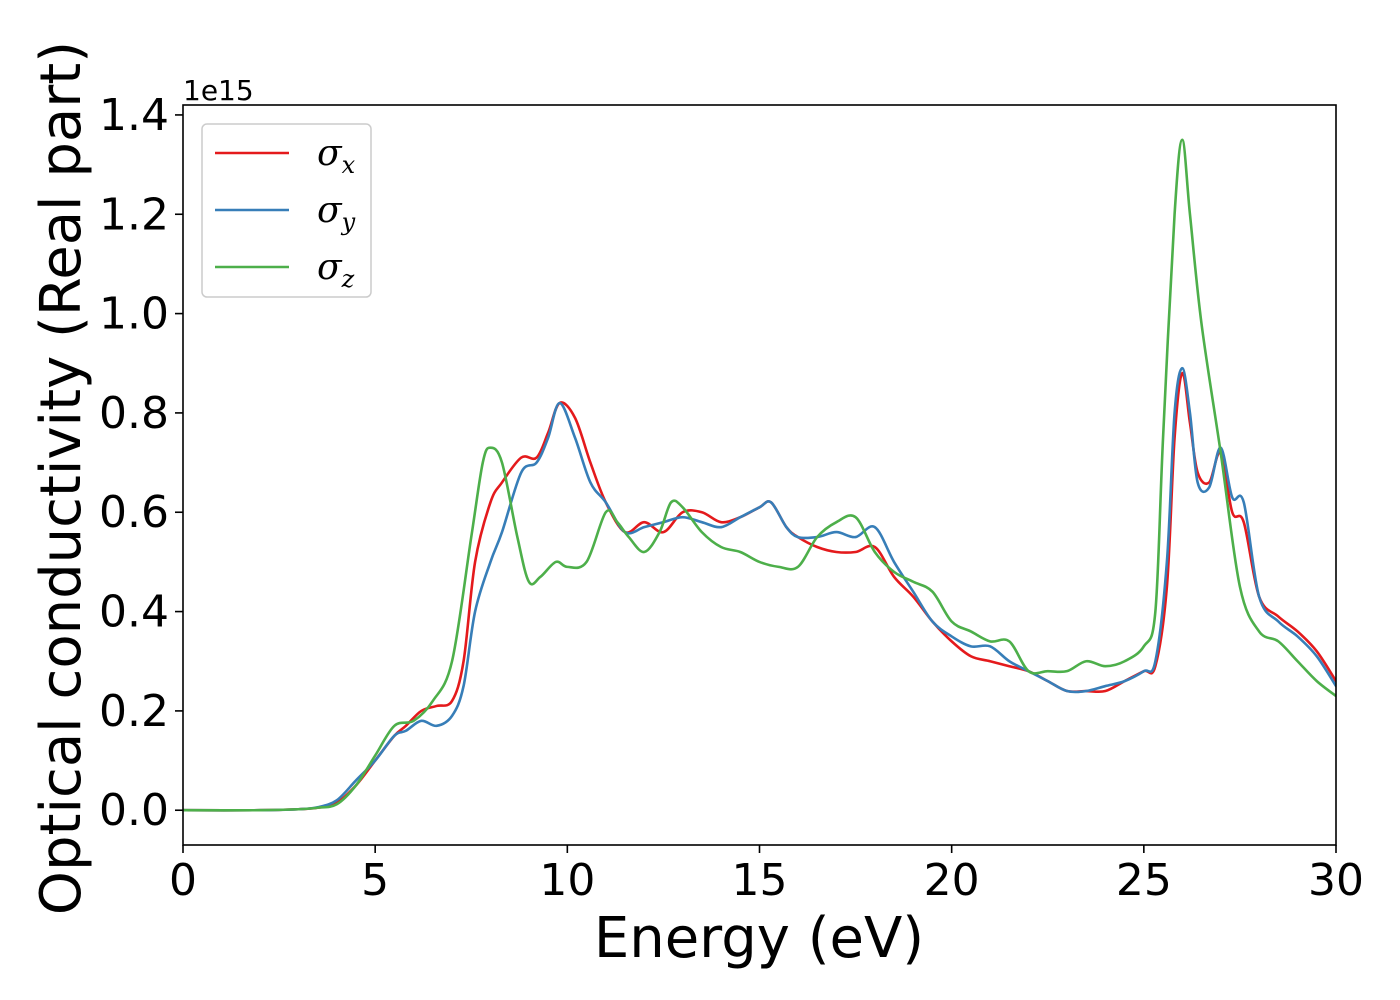  What do you see at coordinates (134, 413) in the screenshot?
I see `y-tick-label: 0.8` at bounding box center [134, 413].